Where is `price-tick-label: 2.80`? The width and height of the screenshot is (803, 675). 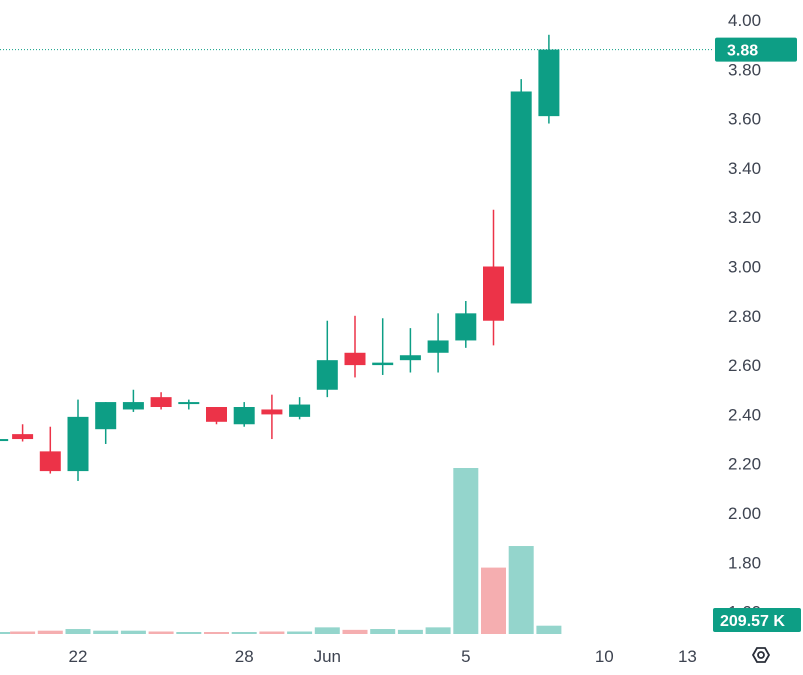
price-tick-label: 2.80 is located at coordinates (744, 316).